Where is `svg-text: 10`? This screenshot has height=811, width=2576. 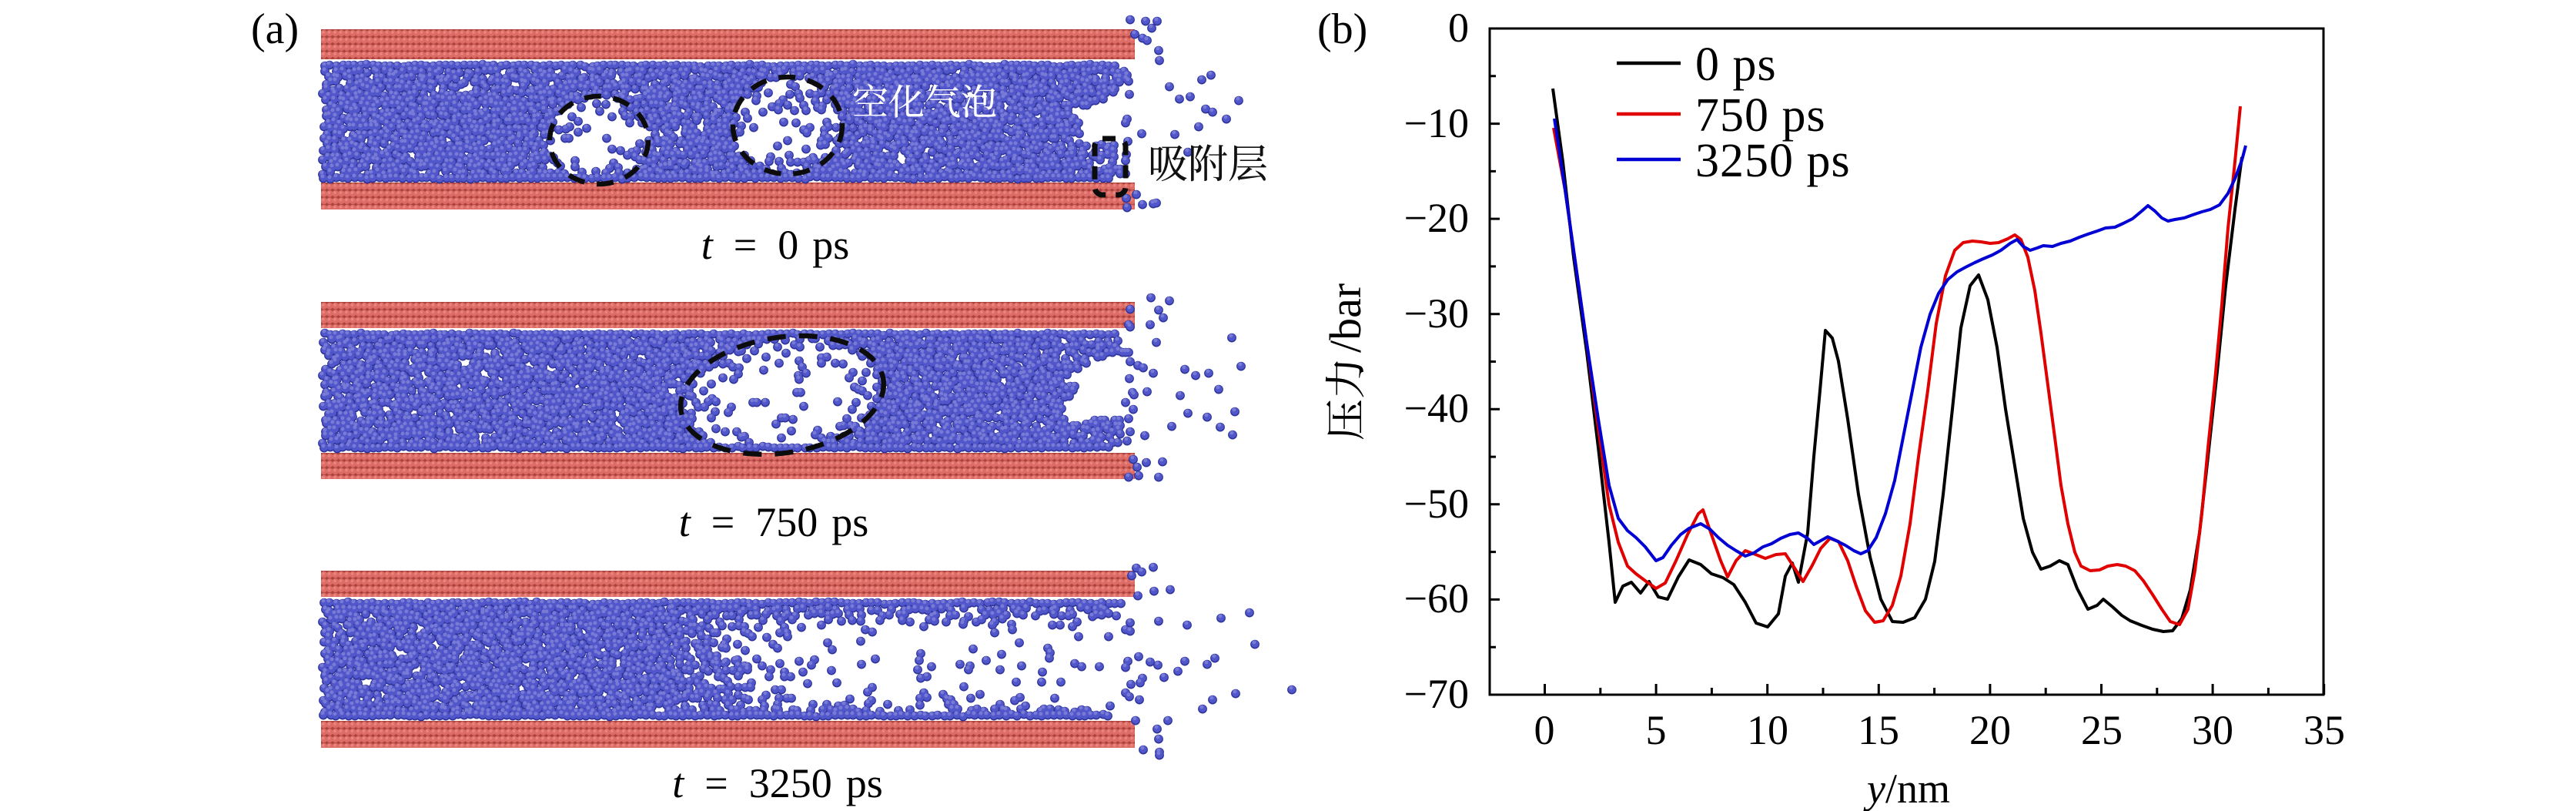
svg-text: 10 is located at coordinates (1768, 730).